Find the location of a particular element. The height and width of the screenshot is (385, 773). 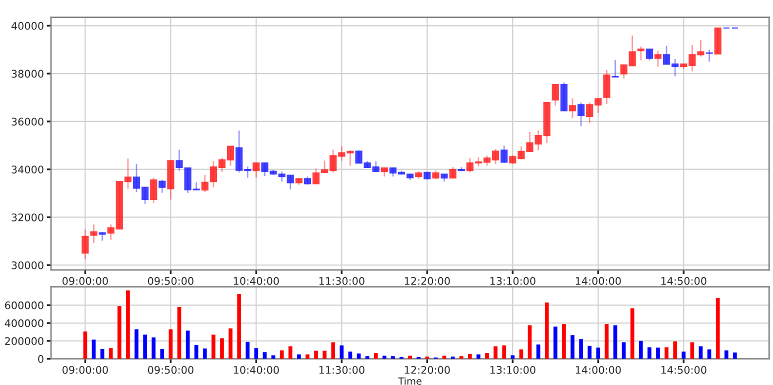

y-tick-label: 38000 is located at coordinates (28, 74).